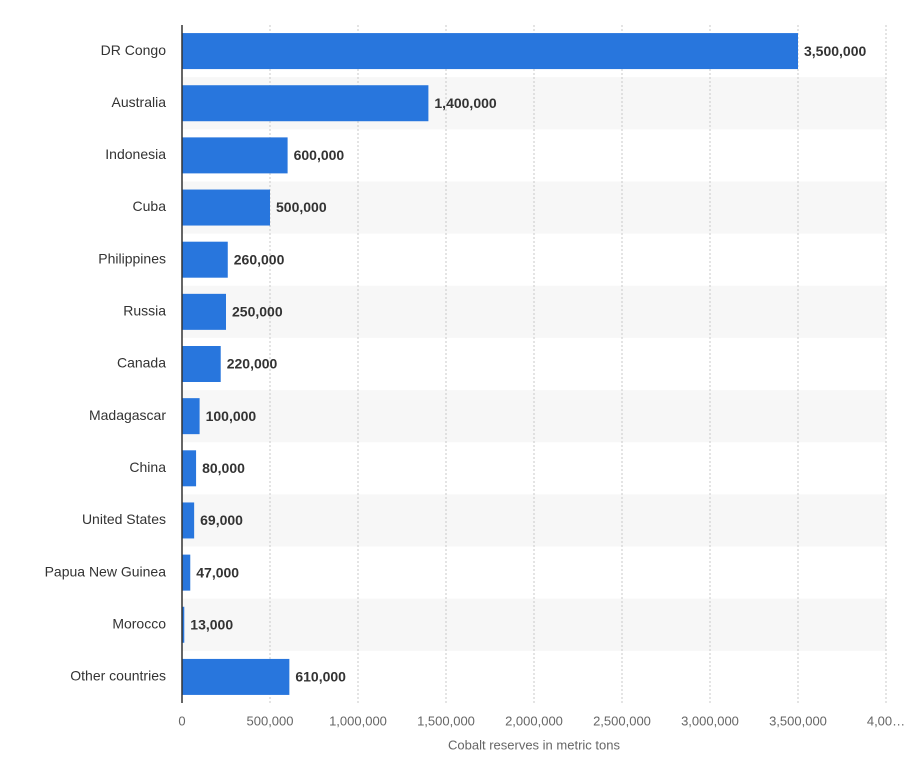 This screenshot has height=761, width=908. I want to click on x-tick-label: 1,500,000, so click(446, 720).